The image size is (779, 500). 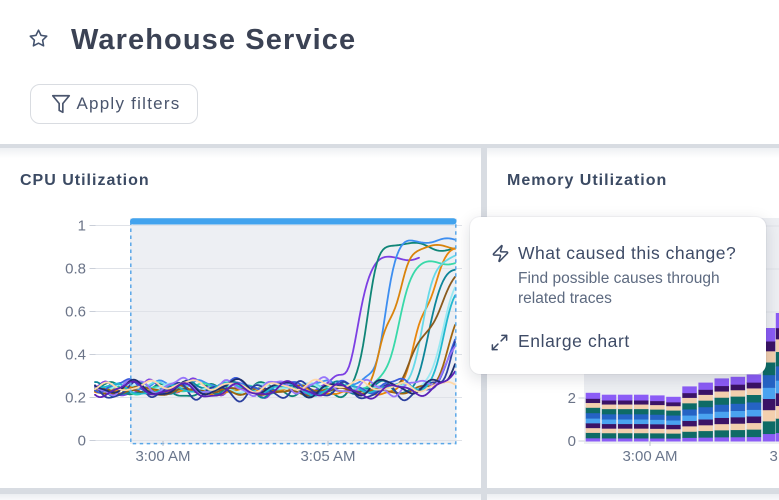 What do you see at coordinates (572, 398) in the screenshot?
I see `svg-text: 2` at bounding box center [572, 398].